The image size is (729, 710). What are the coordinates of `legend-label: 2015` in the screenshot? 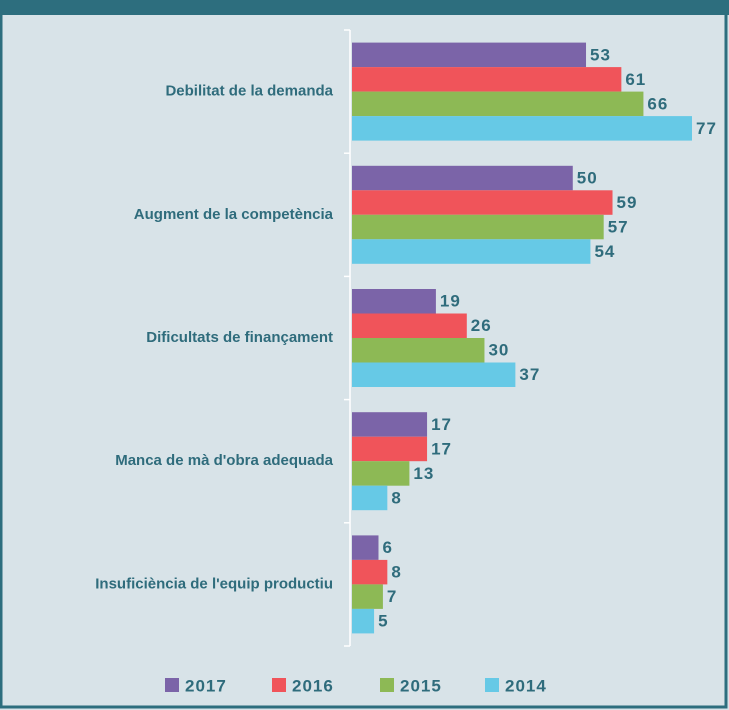 It's located at (421, 685).